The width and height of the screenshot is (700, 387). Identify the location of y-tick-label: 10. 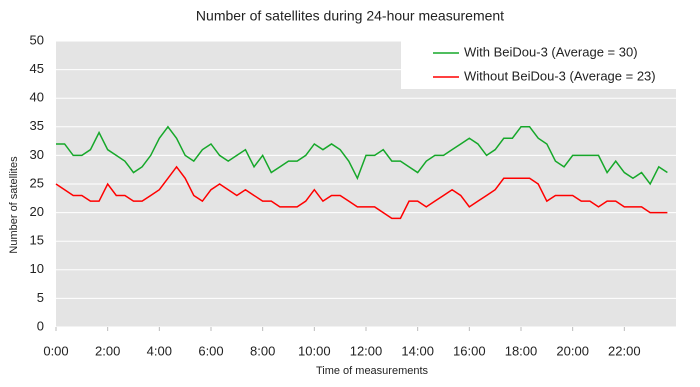
(37, 268).